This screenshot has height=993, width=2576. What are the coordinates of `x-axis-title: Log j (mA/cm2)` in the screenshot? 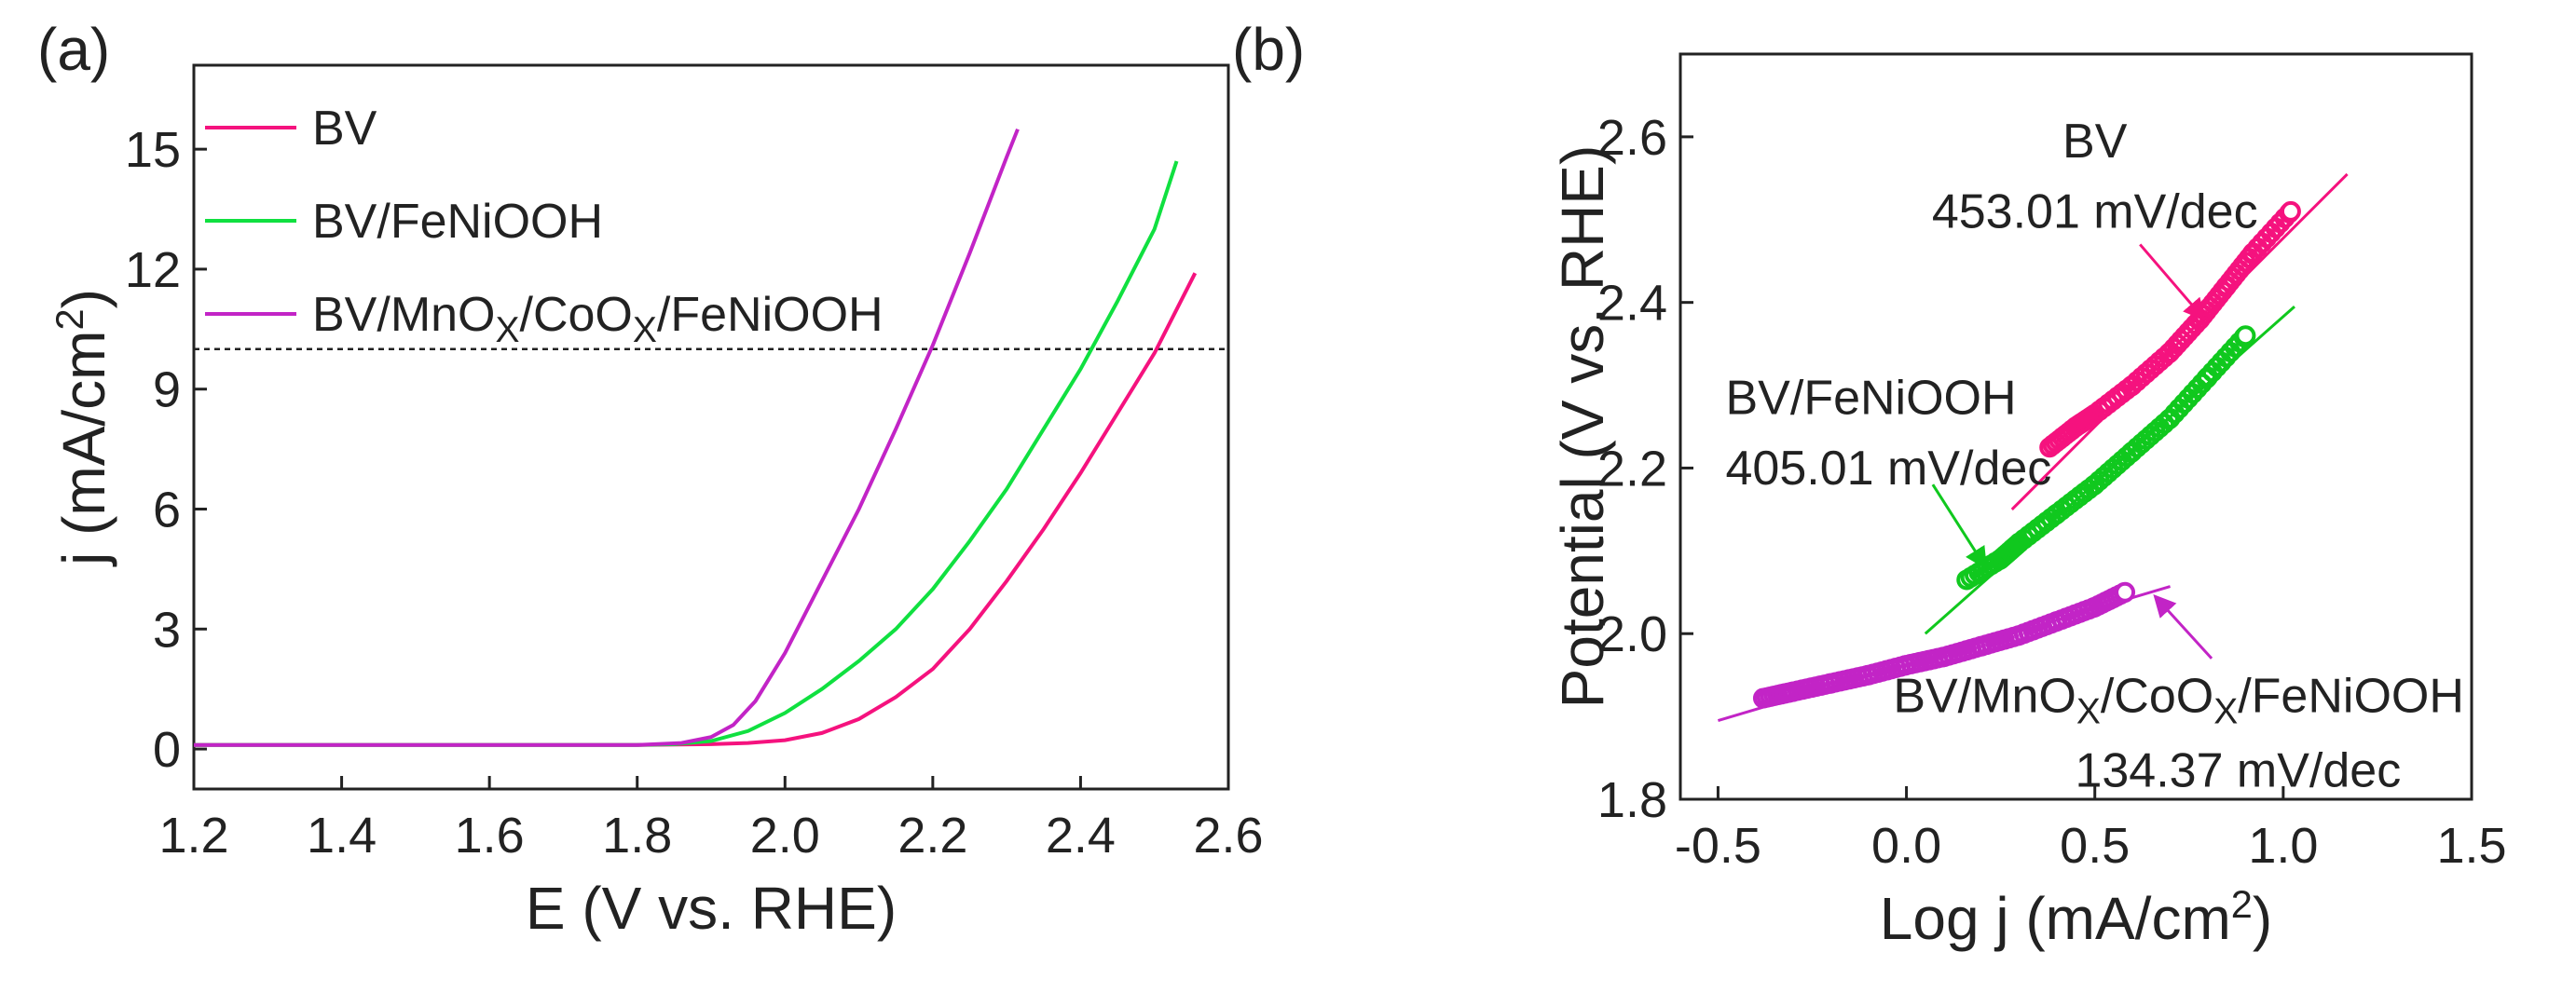 It's located at (2076, 917).